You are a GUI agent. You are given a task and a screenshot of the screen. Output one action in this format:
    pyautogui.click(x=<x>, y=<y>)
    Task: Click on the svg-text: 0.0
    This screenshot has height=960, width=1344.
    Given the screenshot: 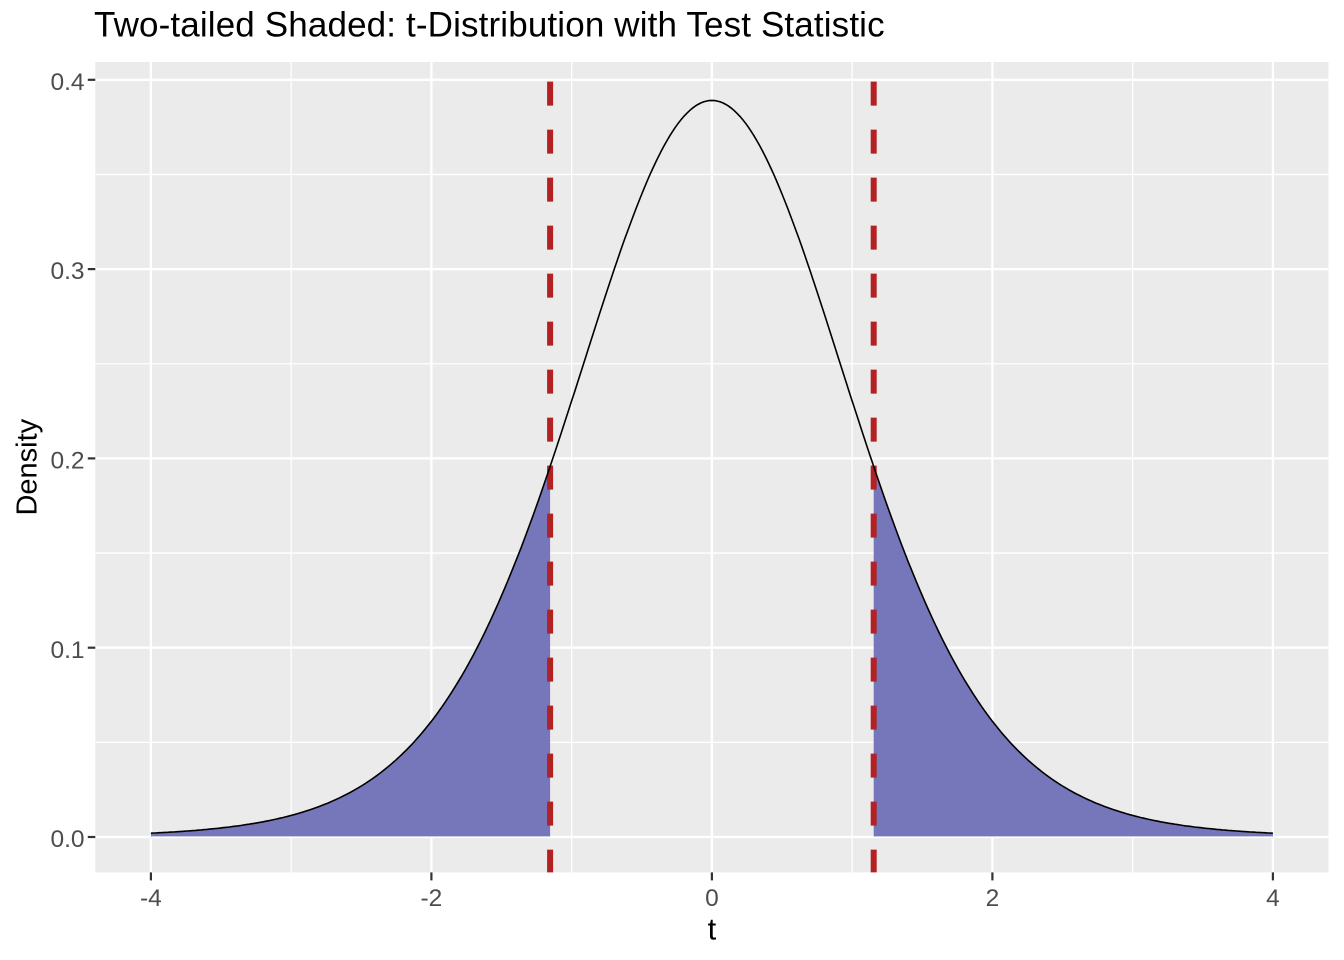 What is the action you would take?
    pyautogui.click(x=67, y=839)
    